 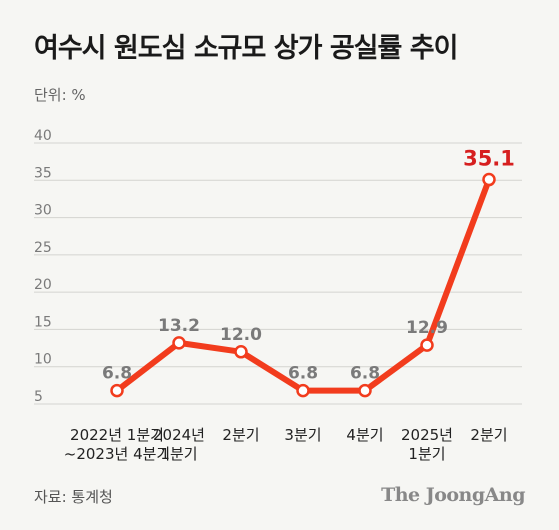 What do you see at coordinates (453, 495) in the screenshot?
I see `brand-logo: The JoongAng` at bounding box center [453, 495].